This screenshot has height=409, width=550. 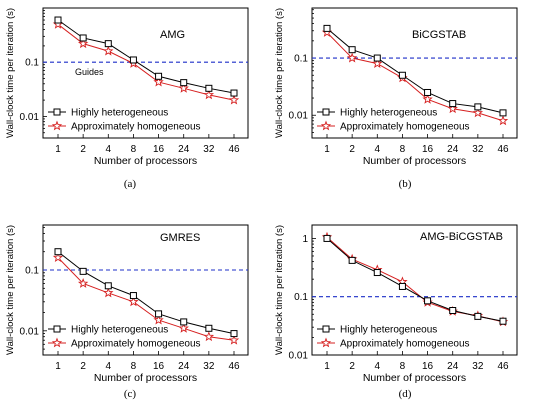 What do you see at coordinates (180, 238) in the screenshot?
I see `chart-title: GMRES` at bounding box center [180, 238].